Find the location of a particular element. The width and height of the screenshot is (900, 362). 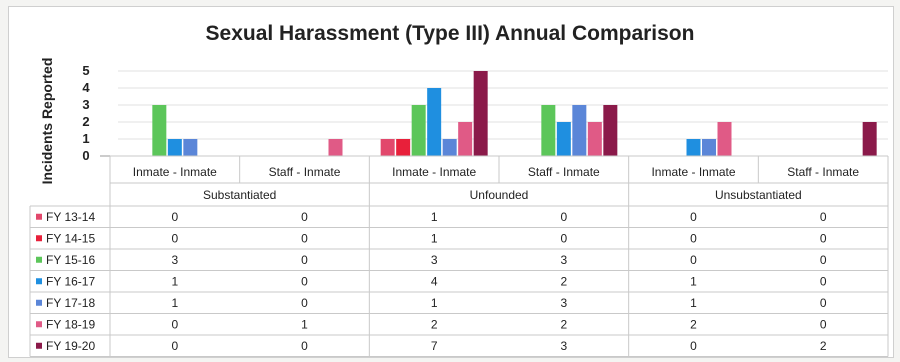

bar-fy-19-20-cat2 is located at coordinates (480, 113).